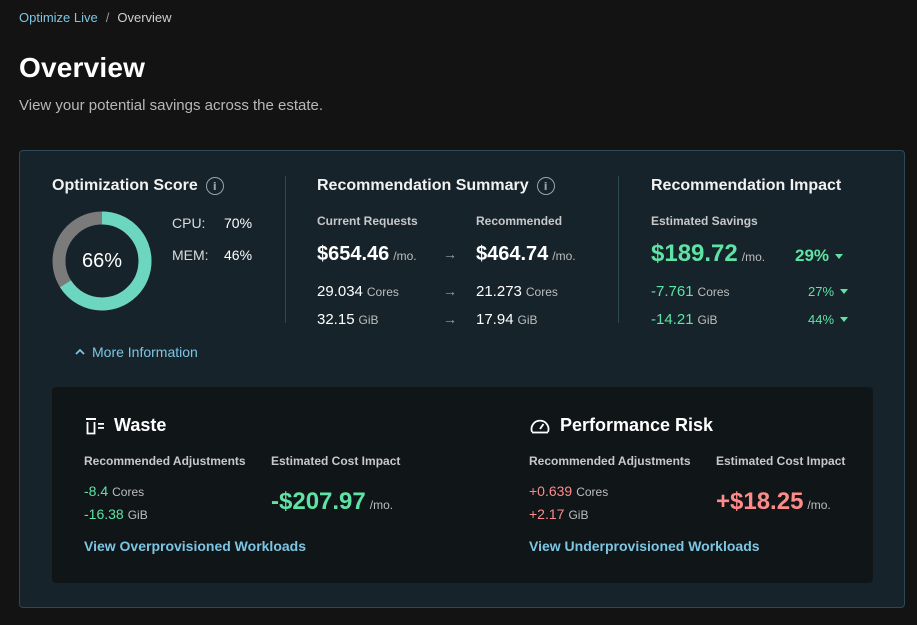 The height and width of the screenshot is (625, 917). I want to click on performance-risk-label: Performance Risk, so click(637, 425).